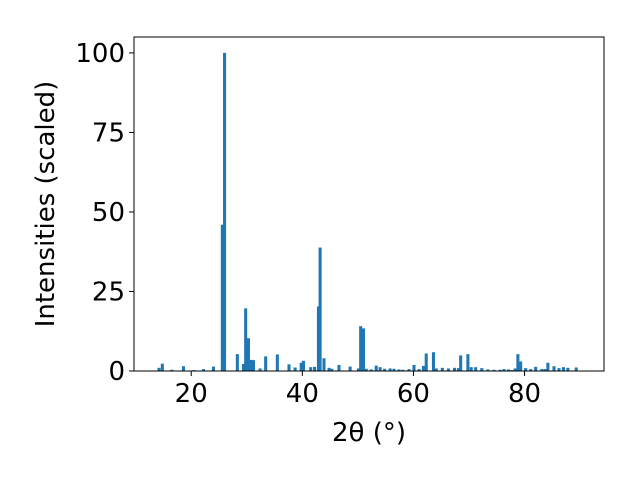 Image resolution: width=640 pixels, height=480 pixels. Describe the element at coordinates (108, 133) in the screenshot. I see `y-tick-label: 75` at that location.